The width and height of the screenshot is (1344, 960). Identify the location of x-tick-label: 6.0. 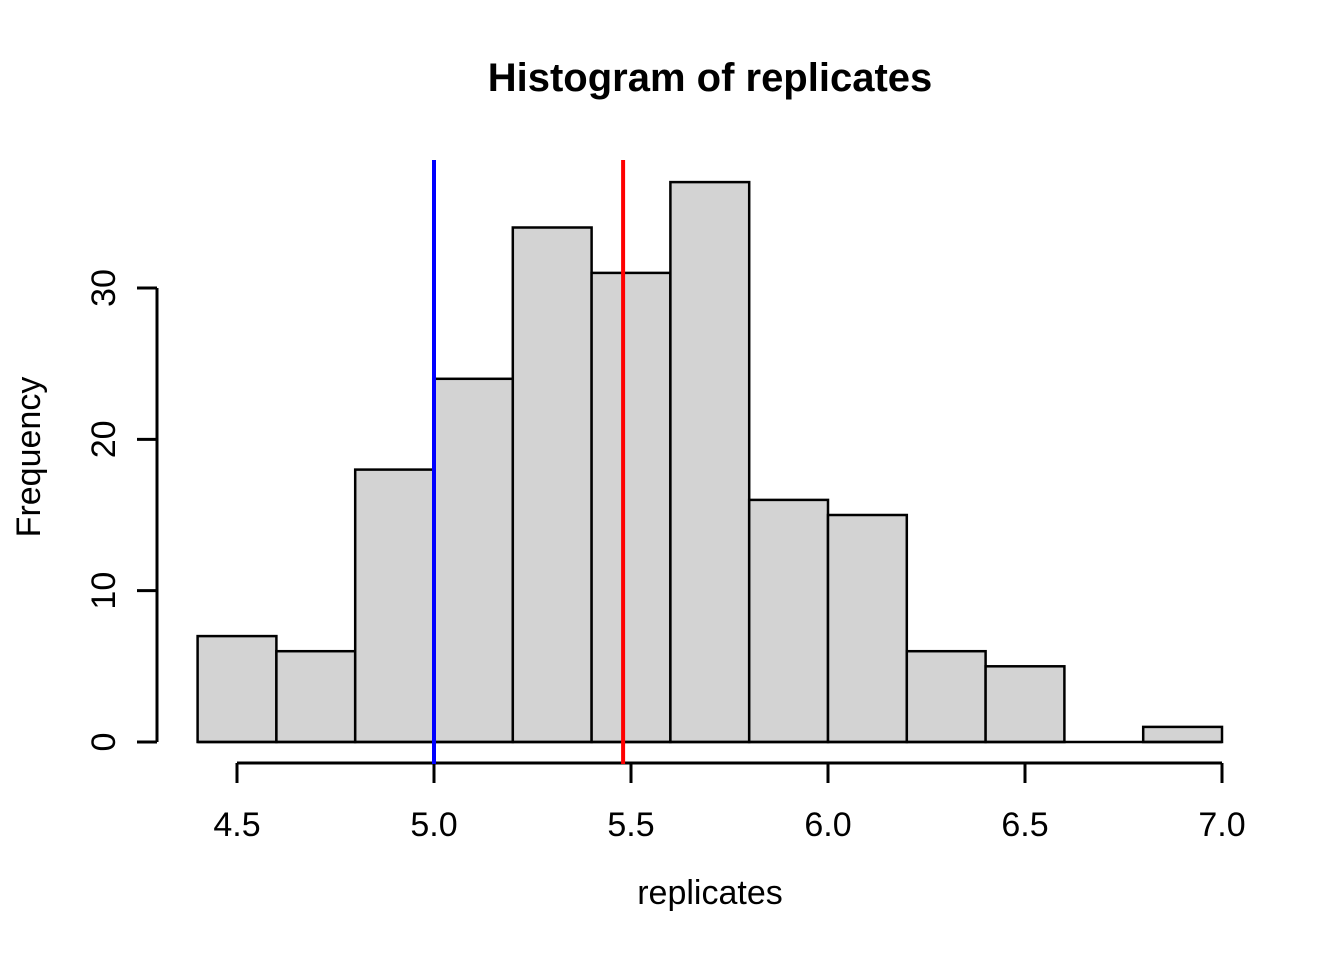
(827, 825).